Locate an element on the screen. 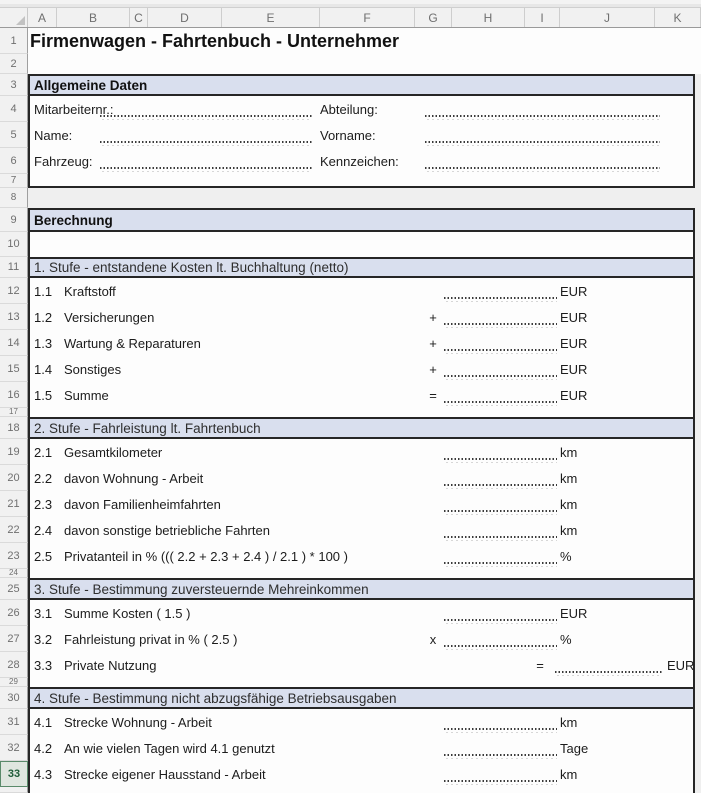 This screenshot has height=793, width=701. summe-field is located at coordinates (500, 404).